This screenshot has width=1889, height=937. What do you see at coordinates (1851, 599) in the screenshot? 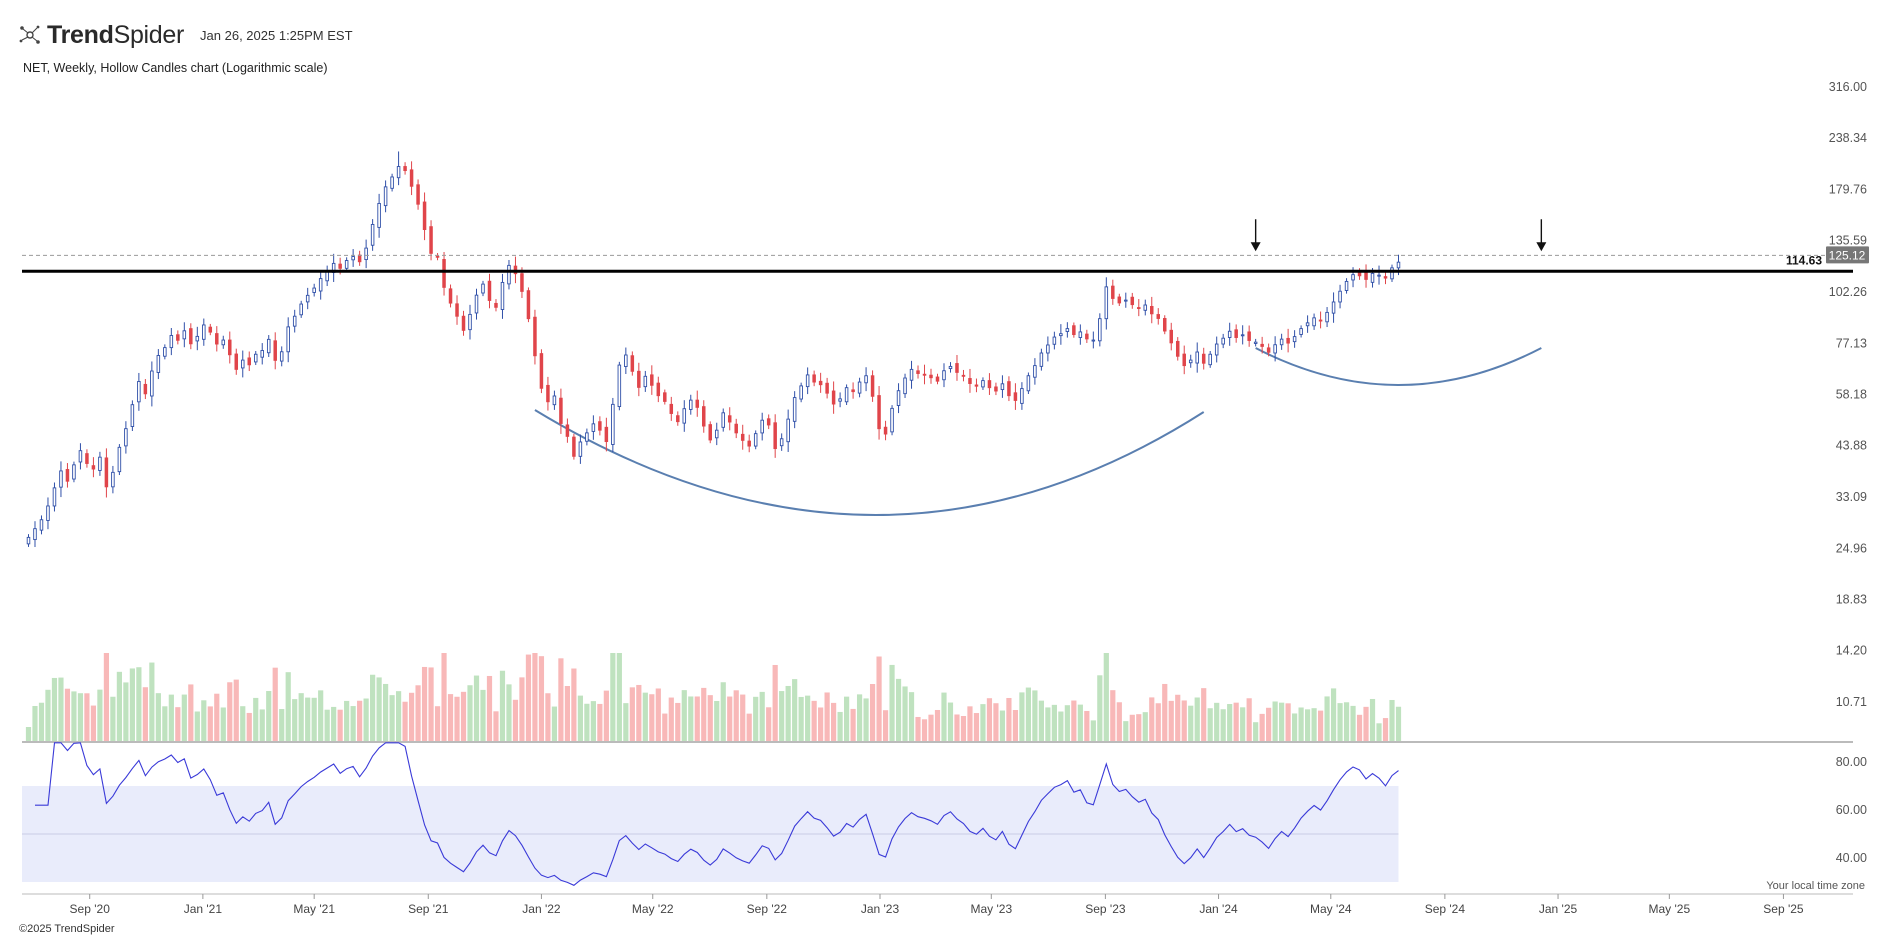
I see `price-tick-label: 18.83` at bounding box center [1851, 599].